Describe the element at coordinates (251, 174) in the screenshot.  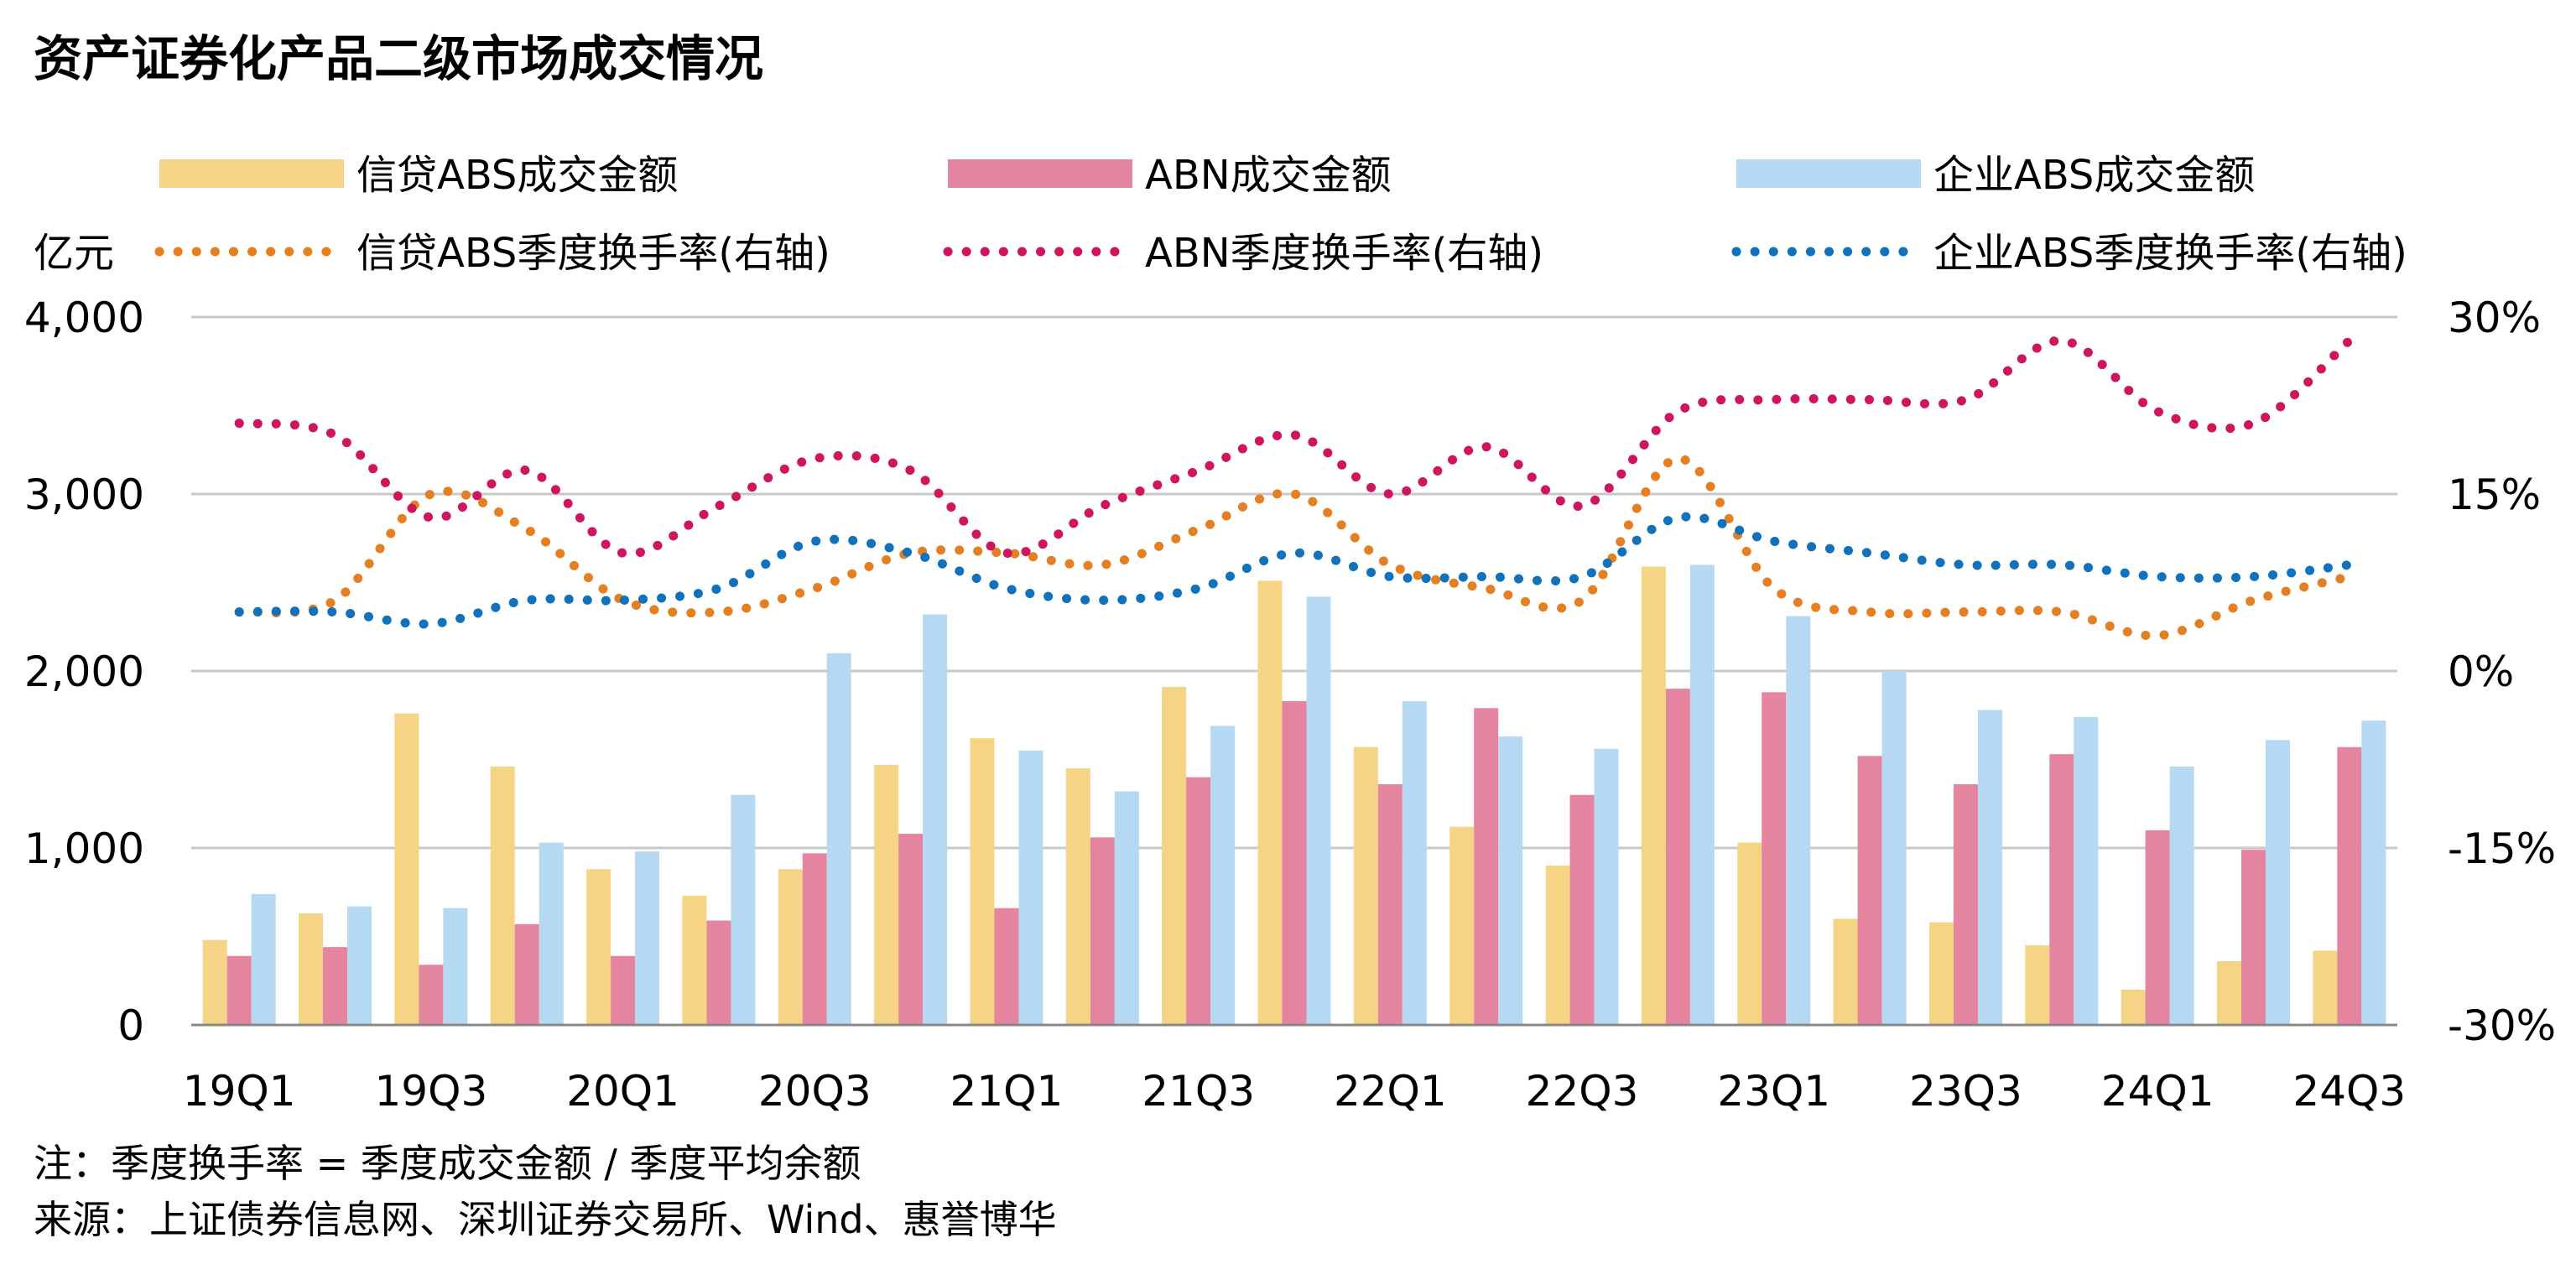
I see `legend-swatch-credit-abs-amount` at that location.